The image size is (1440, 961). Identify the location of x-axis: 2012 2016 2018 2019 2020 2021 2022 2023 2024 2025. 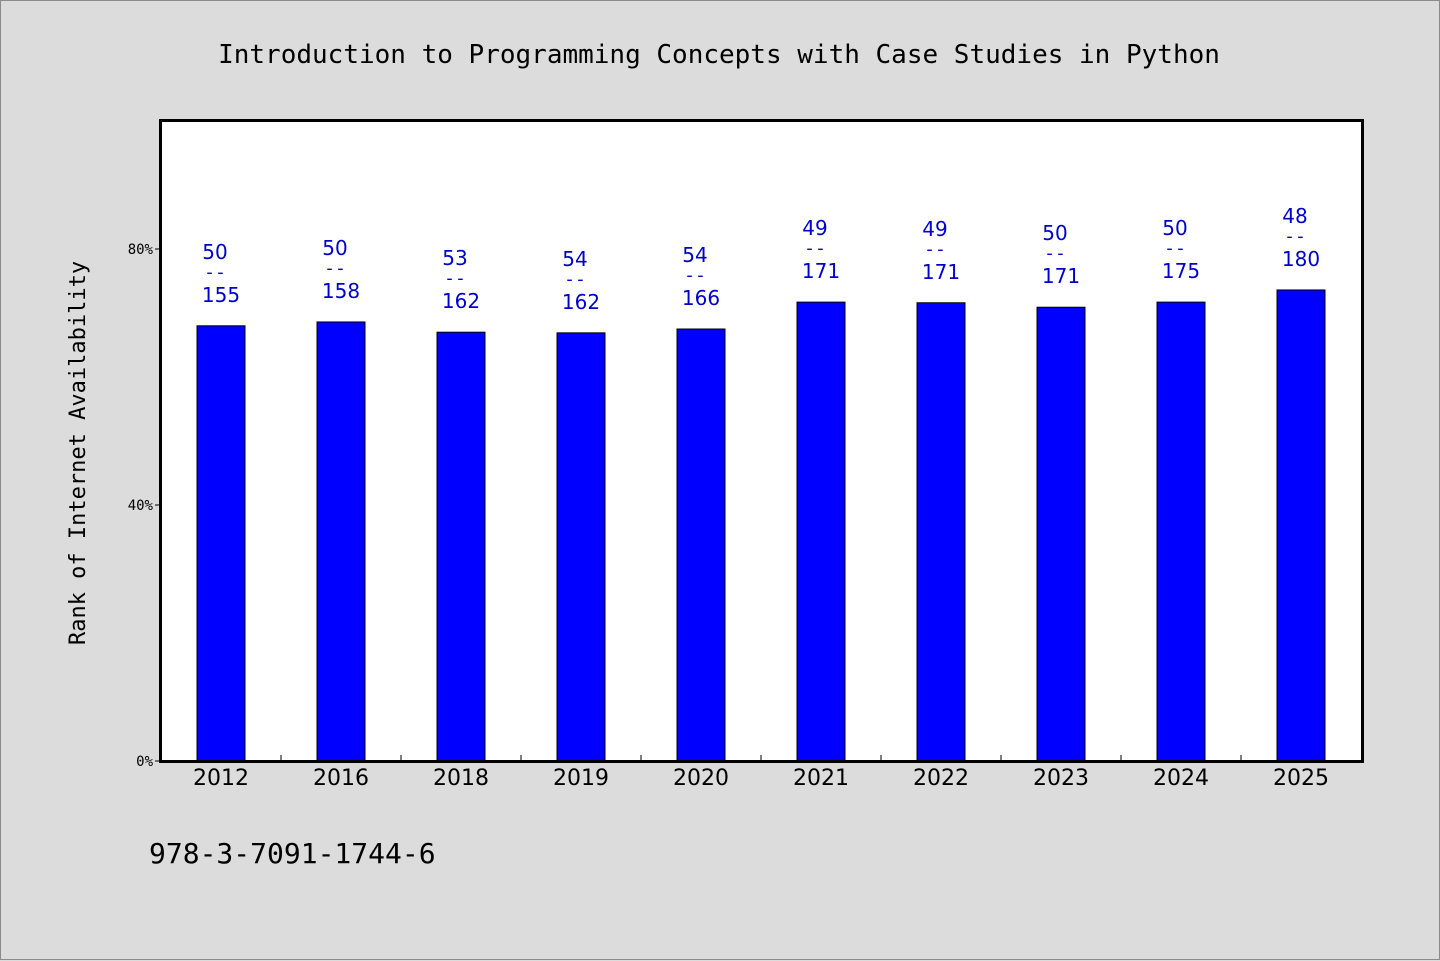
(761, 773).